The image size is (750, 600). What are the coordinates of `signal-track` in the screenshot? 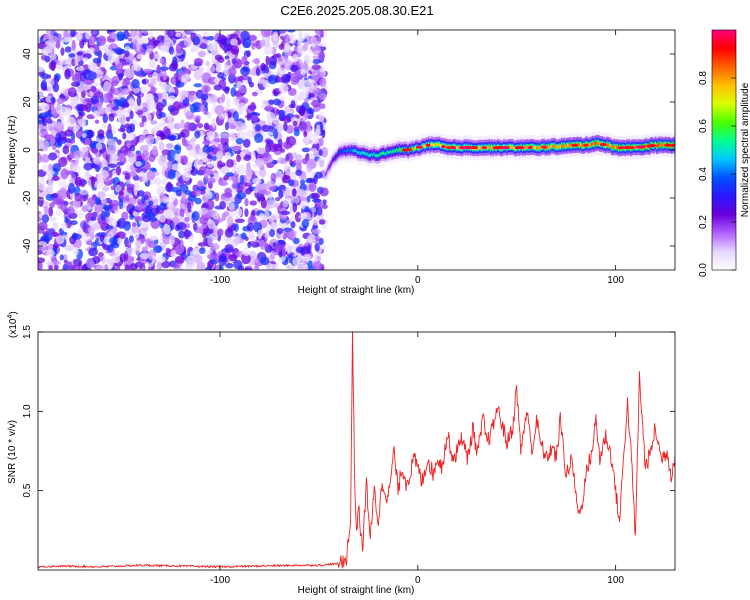 It's located at (499, 158).